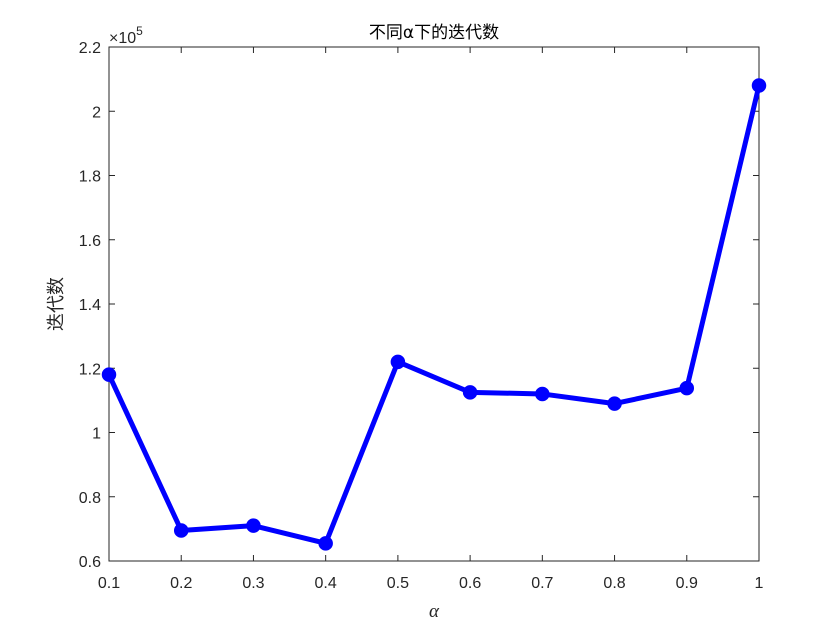 The image size is (840, 630). I want to click on exponent-label: ×10⁵, so click(126, 35).